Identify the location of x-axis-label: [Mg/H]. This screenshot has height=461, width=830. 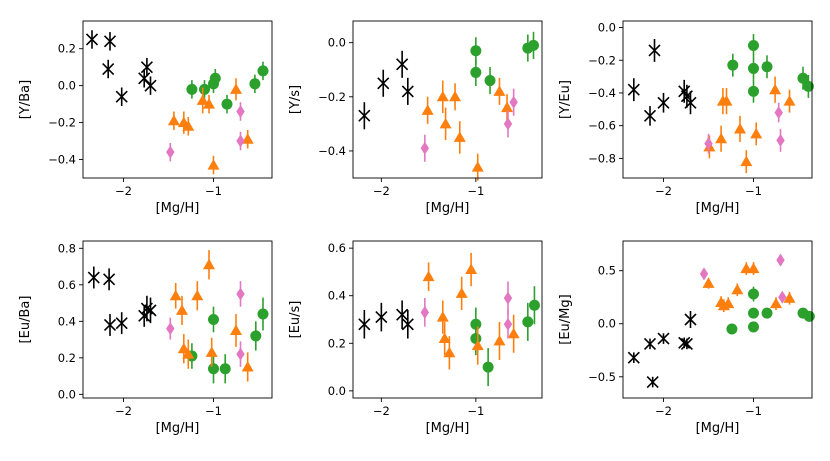
(178, 208).